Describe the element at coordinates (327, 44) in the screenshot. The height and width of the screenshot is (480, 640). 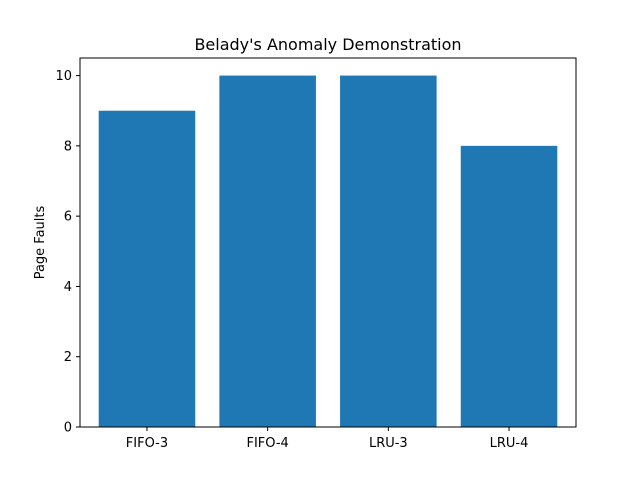
I see `chart-title: Belady's Anomaly Demonstration` at that location.